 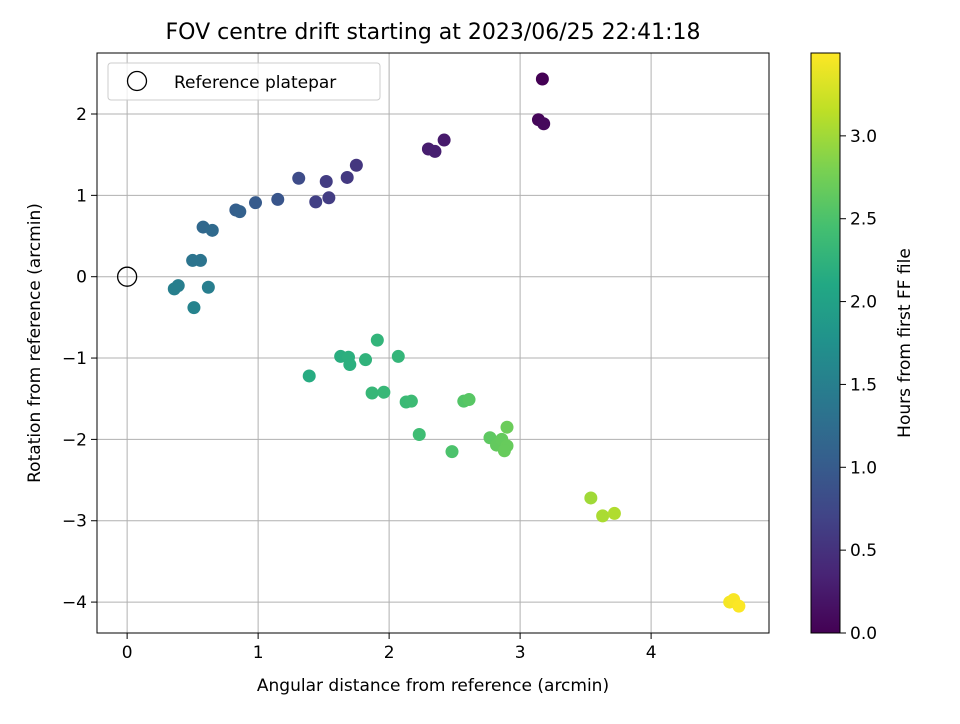 I want to click on y-axis-label: Rotation from reference (arcmin), so click(x=35, y=343).